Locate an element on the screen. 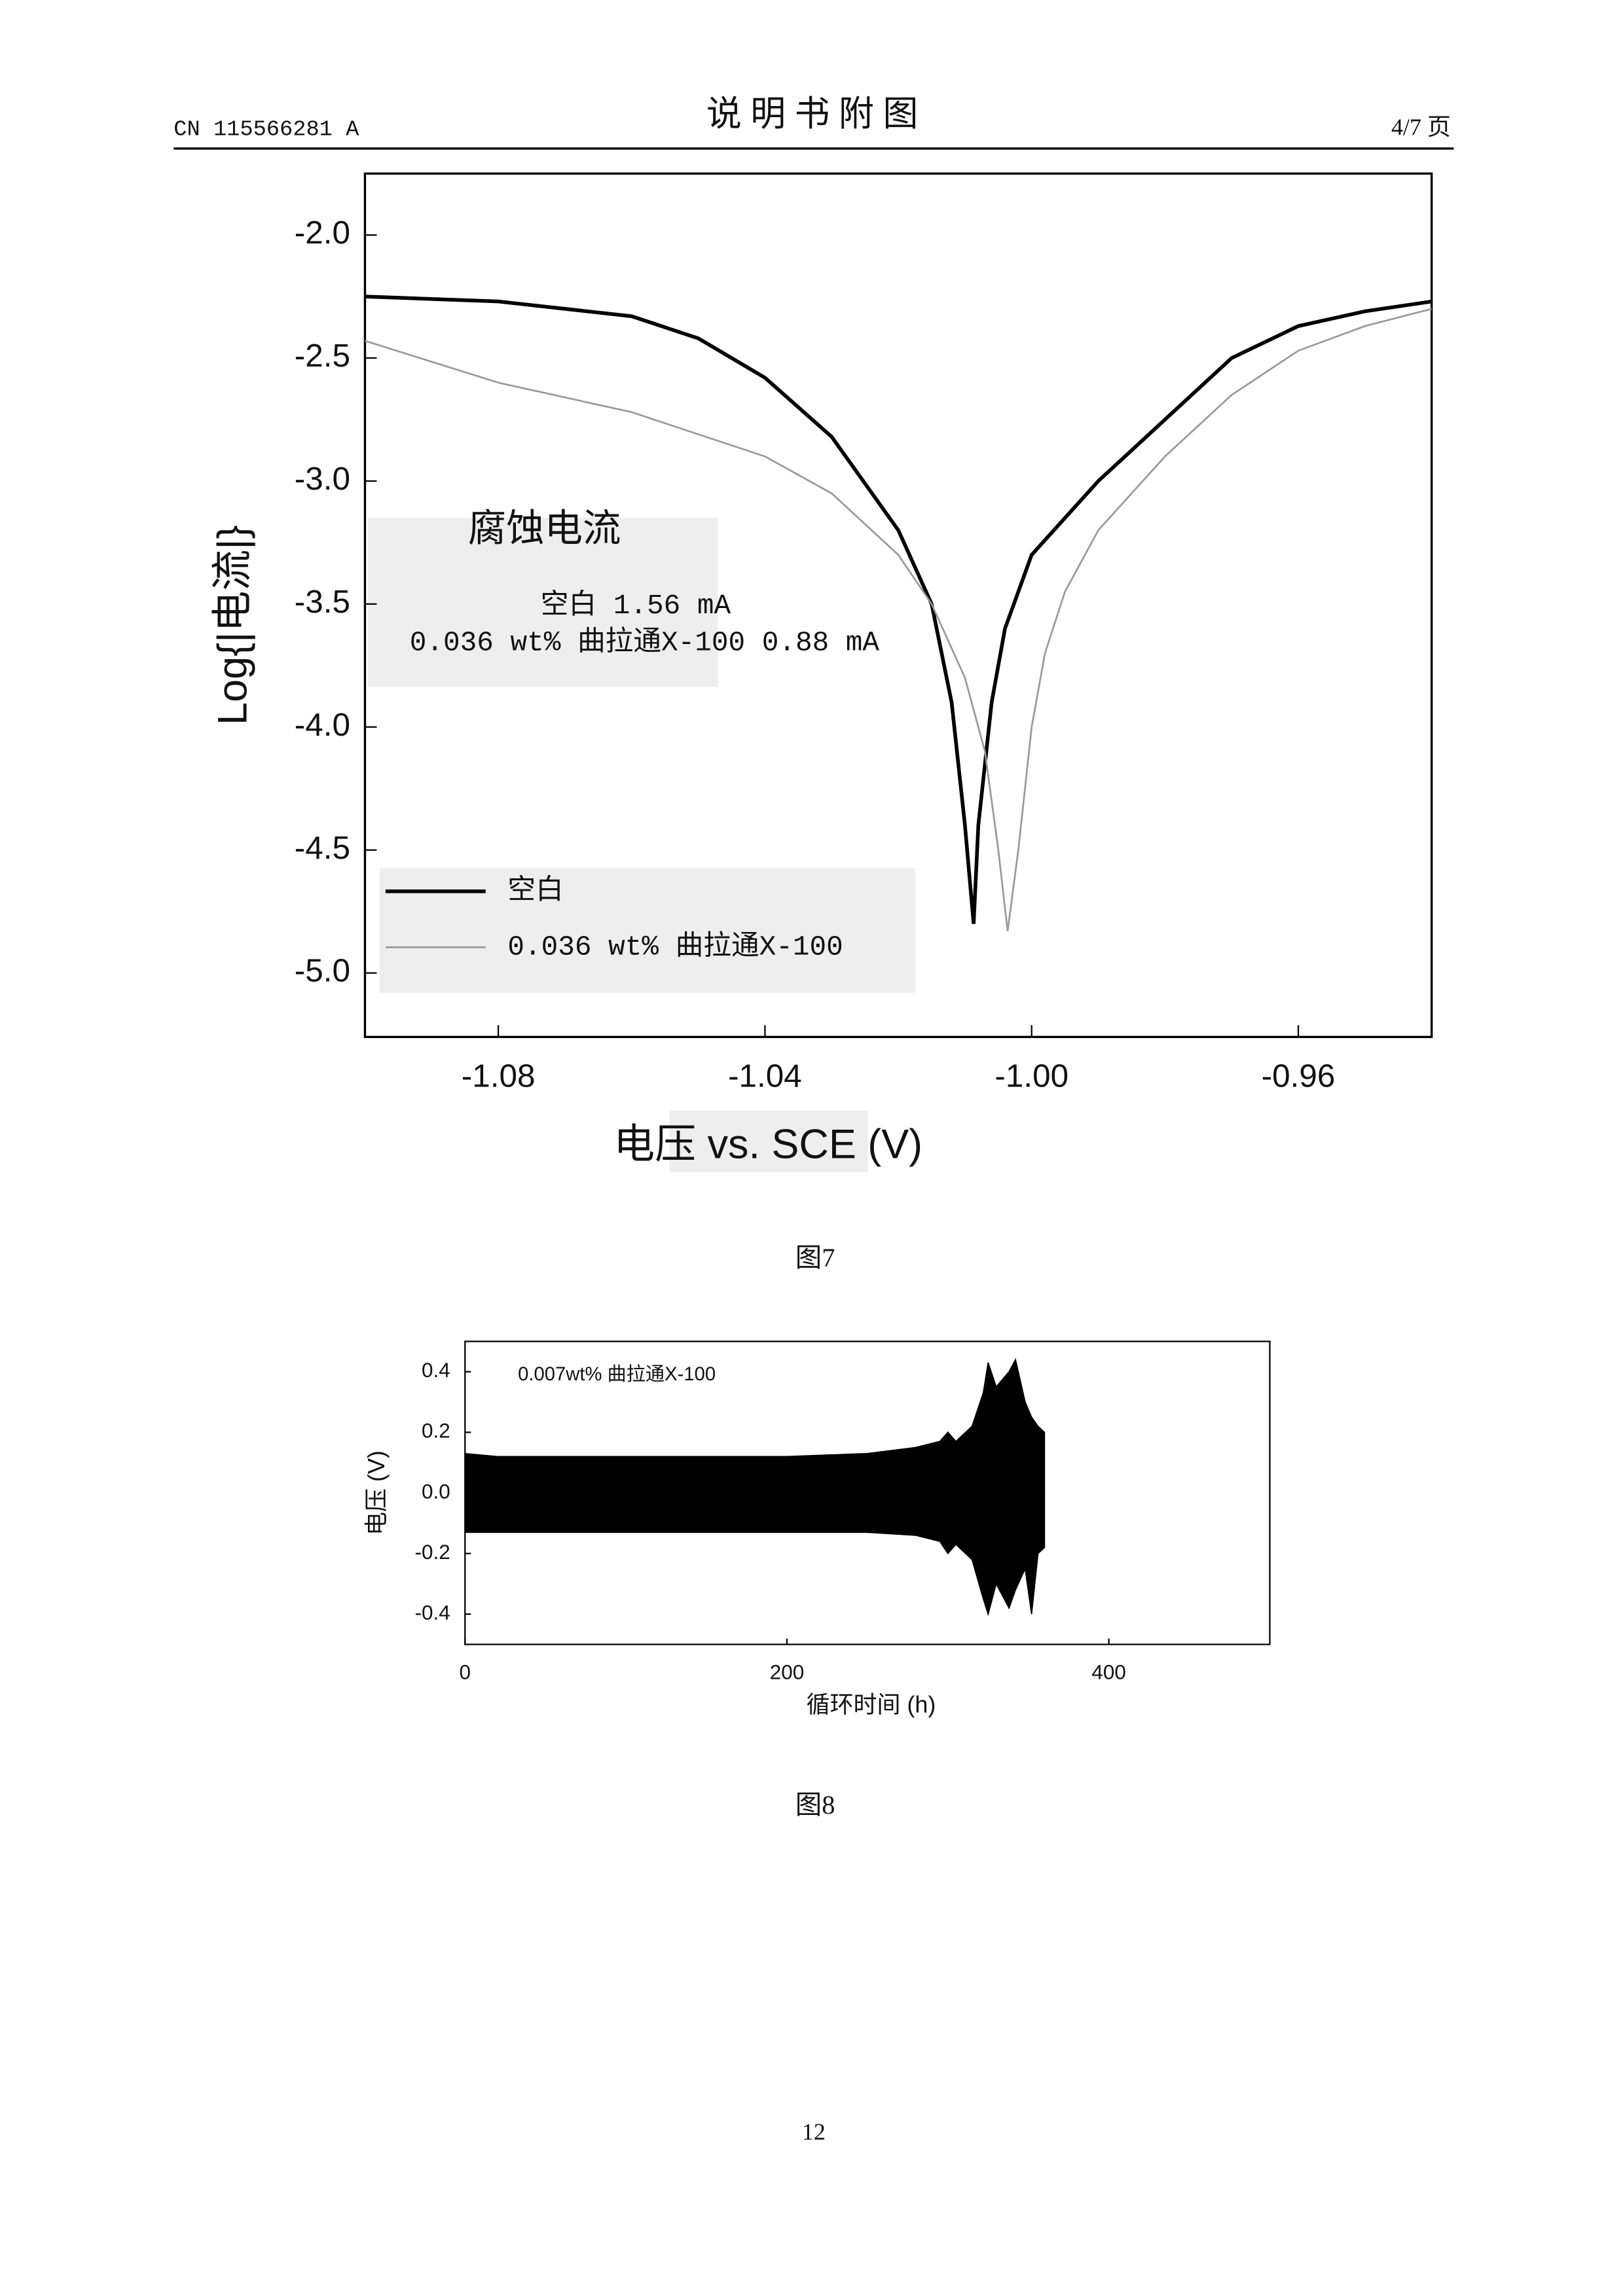  x-tick-label: -1.08 is located at coordinates (499, 1076).